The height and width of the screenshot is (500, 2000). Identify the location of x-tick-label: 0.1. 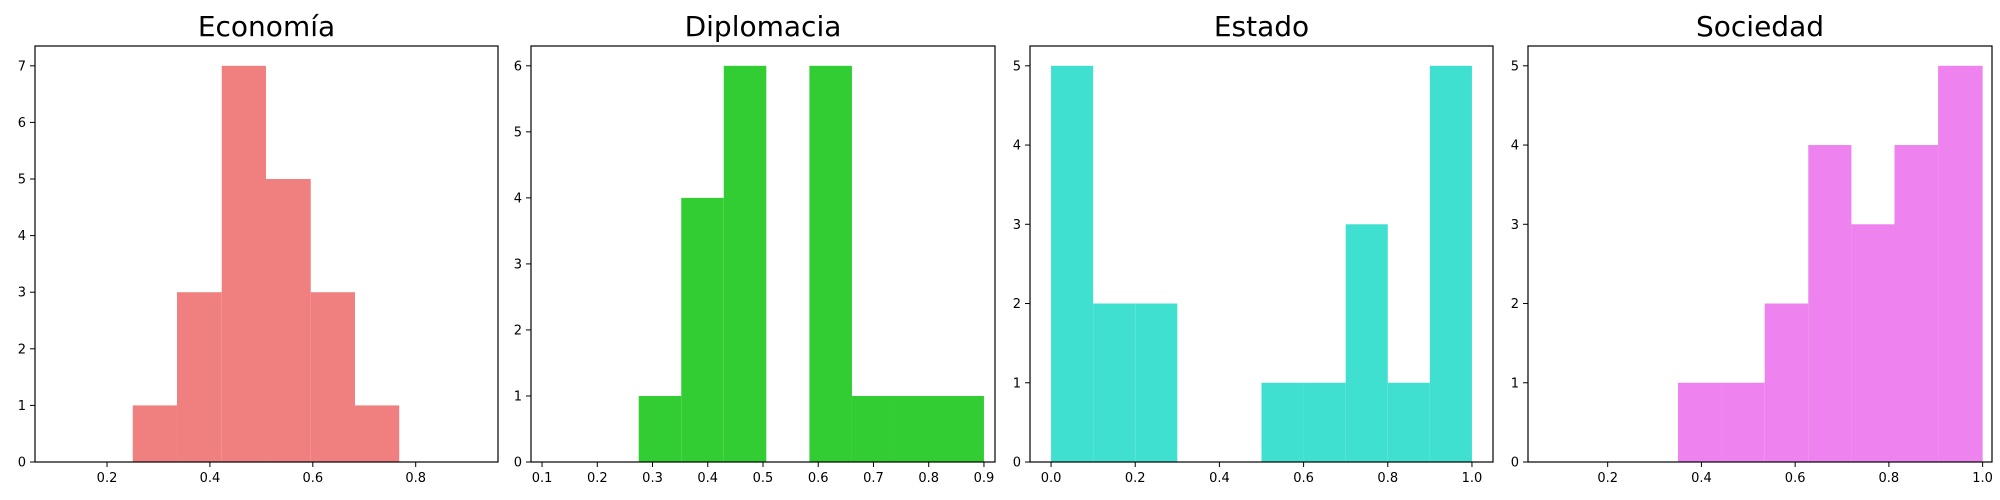
(542, 478).